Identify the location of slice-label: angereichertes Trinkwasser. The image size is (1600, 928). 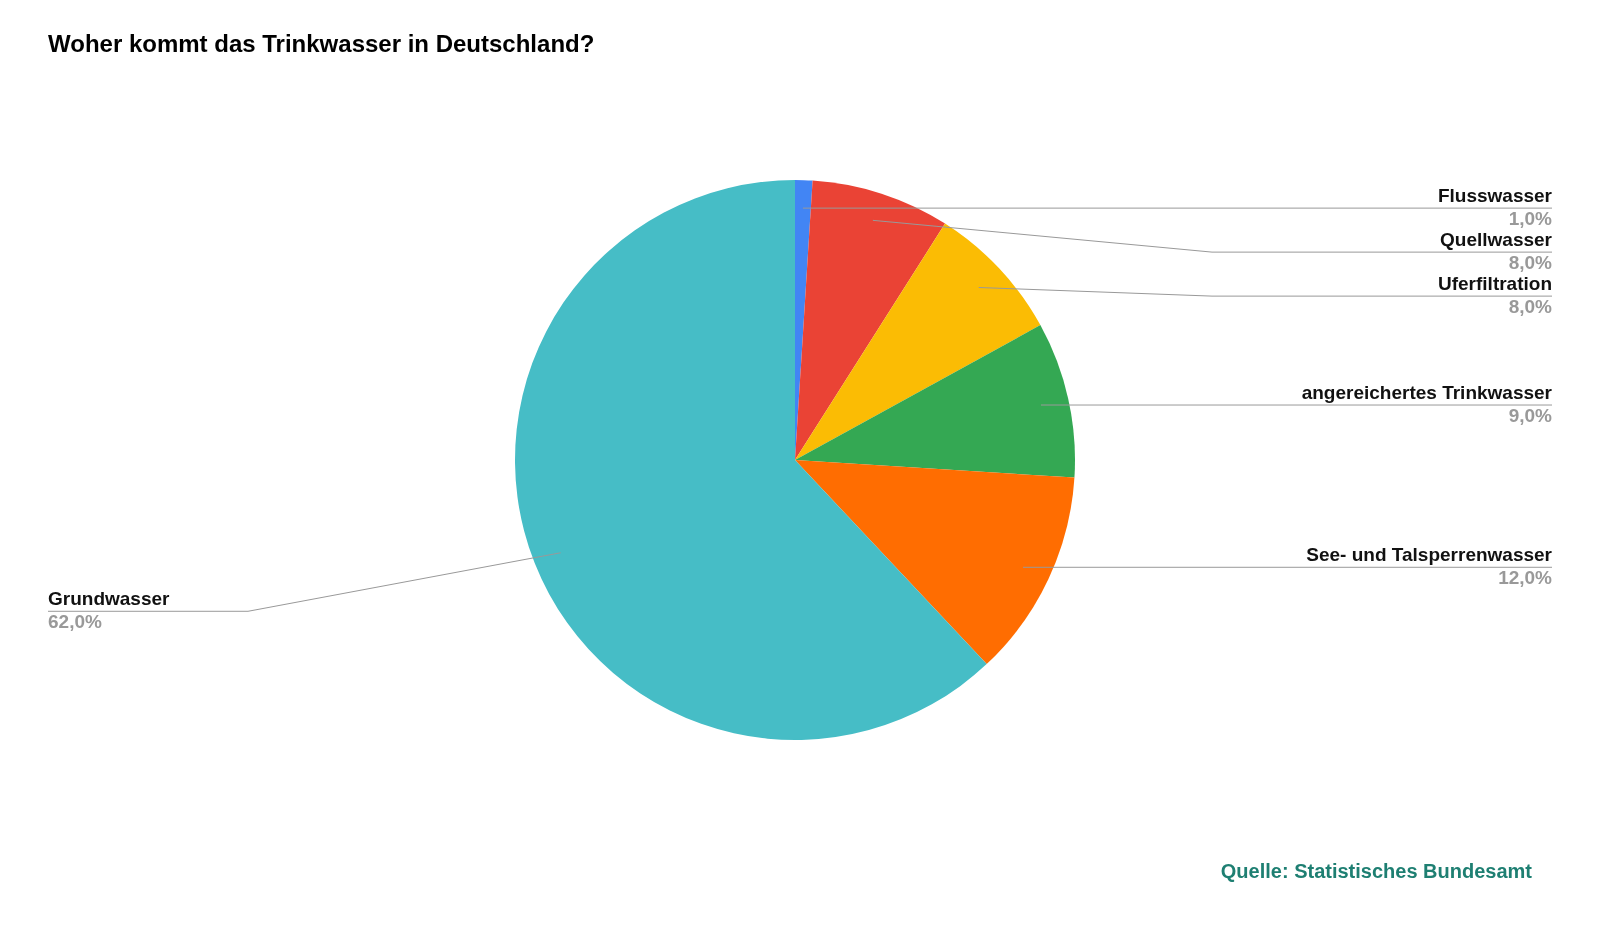
(1427, 392).